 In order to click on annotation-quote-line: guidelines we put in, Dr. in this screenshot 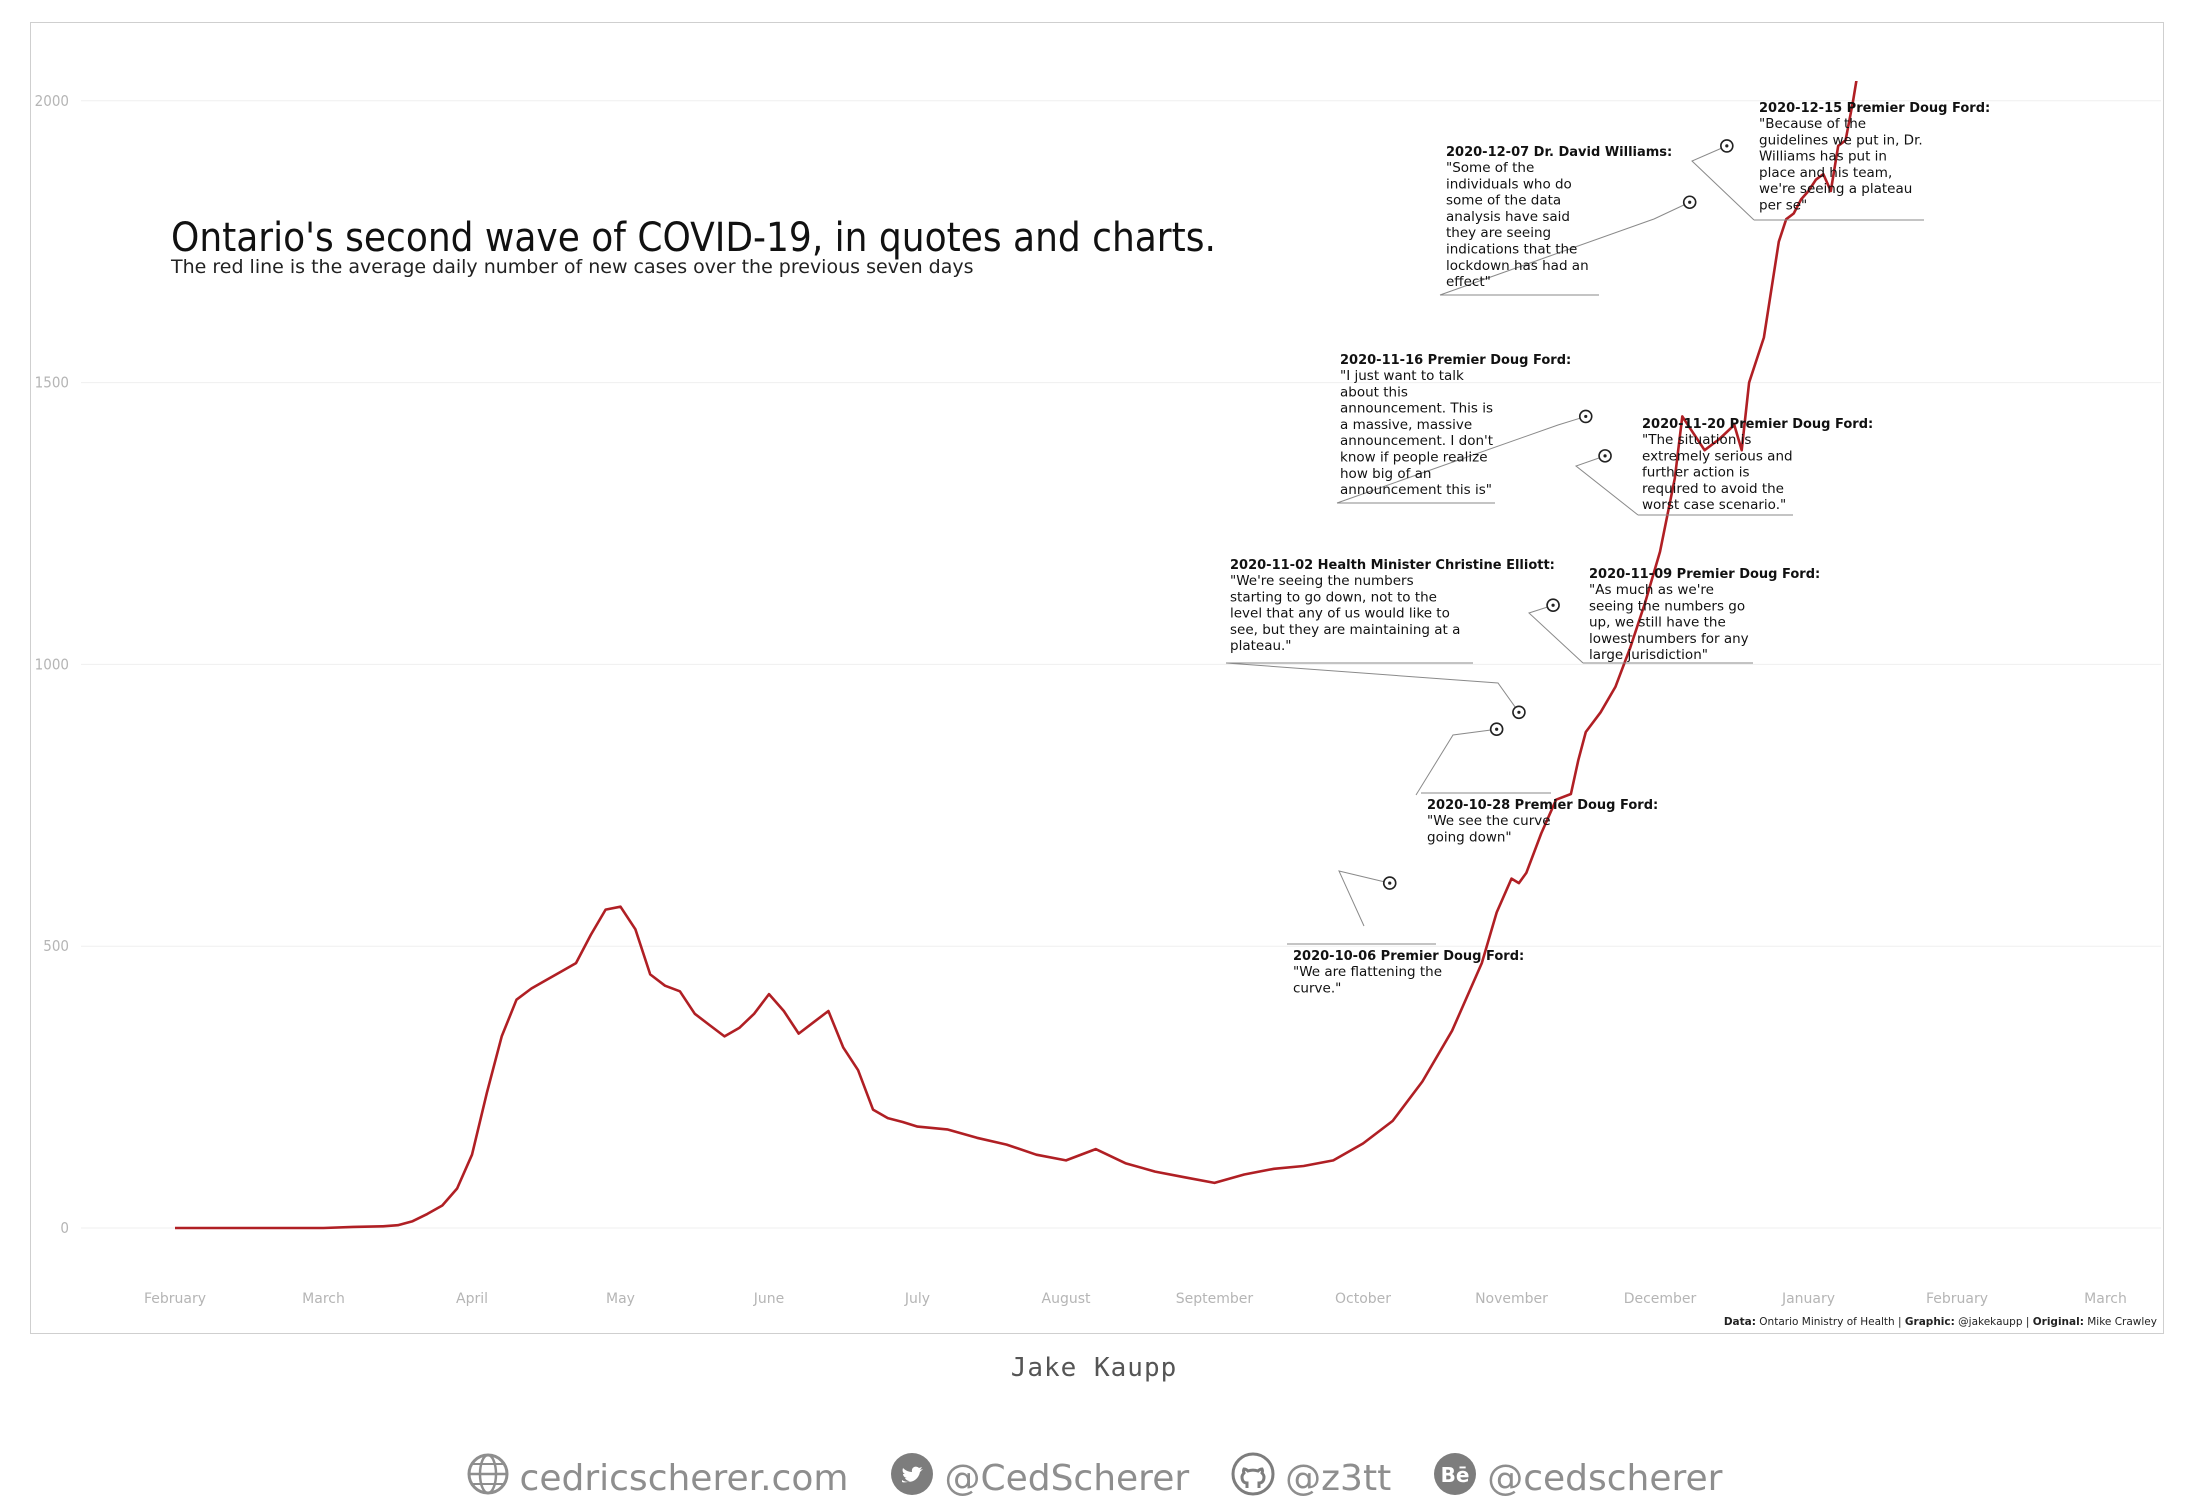, I will do `click(1841, 140)`.